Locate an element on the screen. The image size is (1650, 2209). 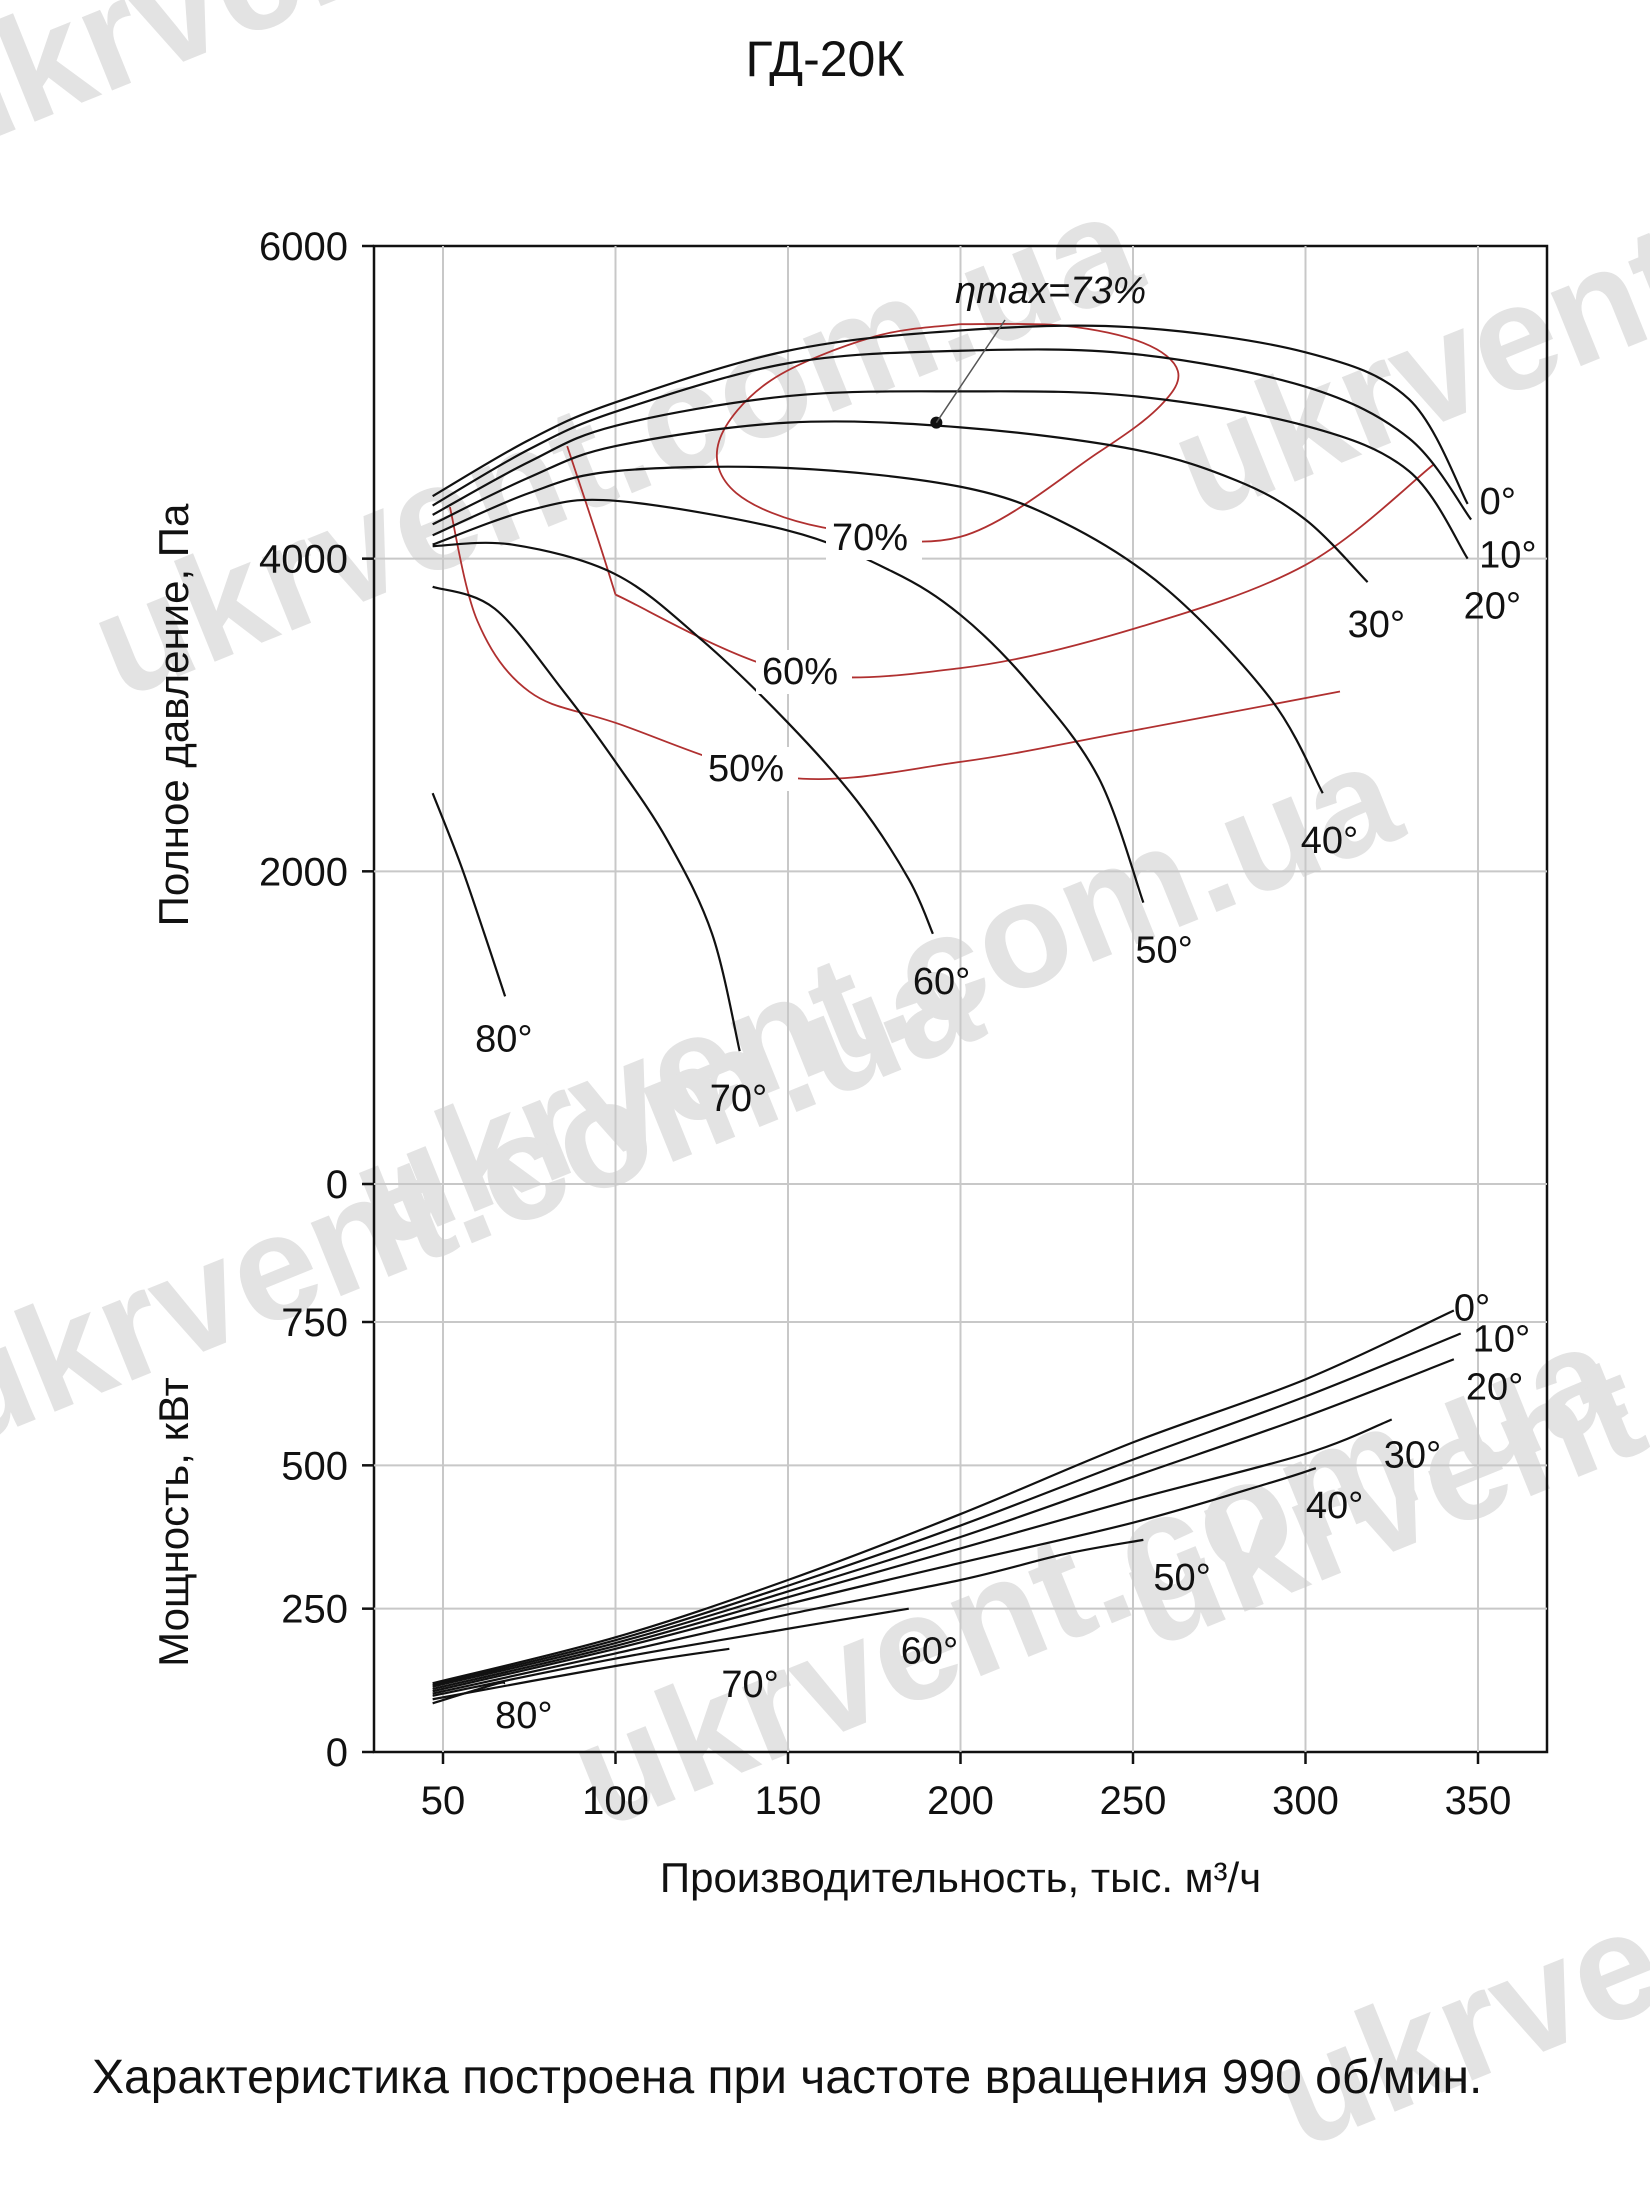
chart-title: ГД-20К is located at coordinates (825, 59).